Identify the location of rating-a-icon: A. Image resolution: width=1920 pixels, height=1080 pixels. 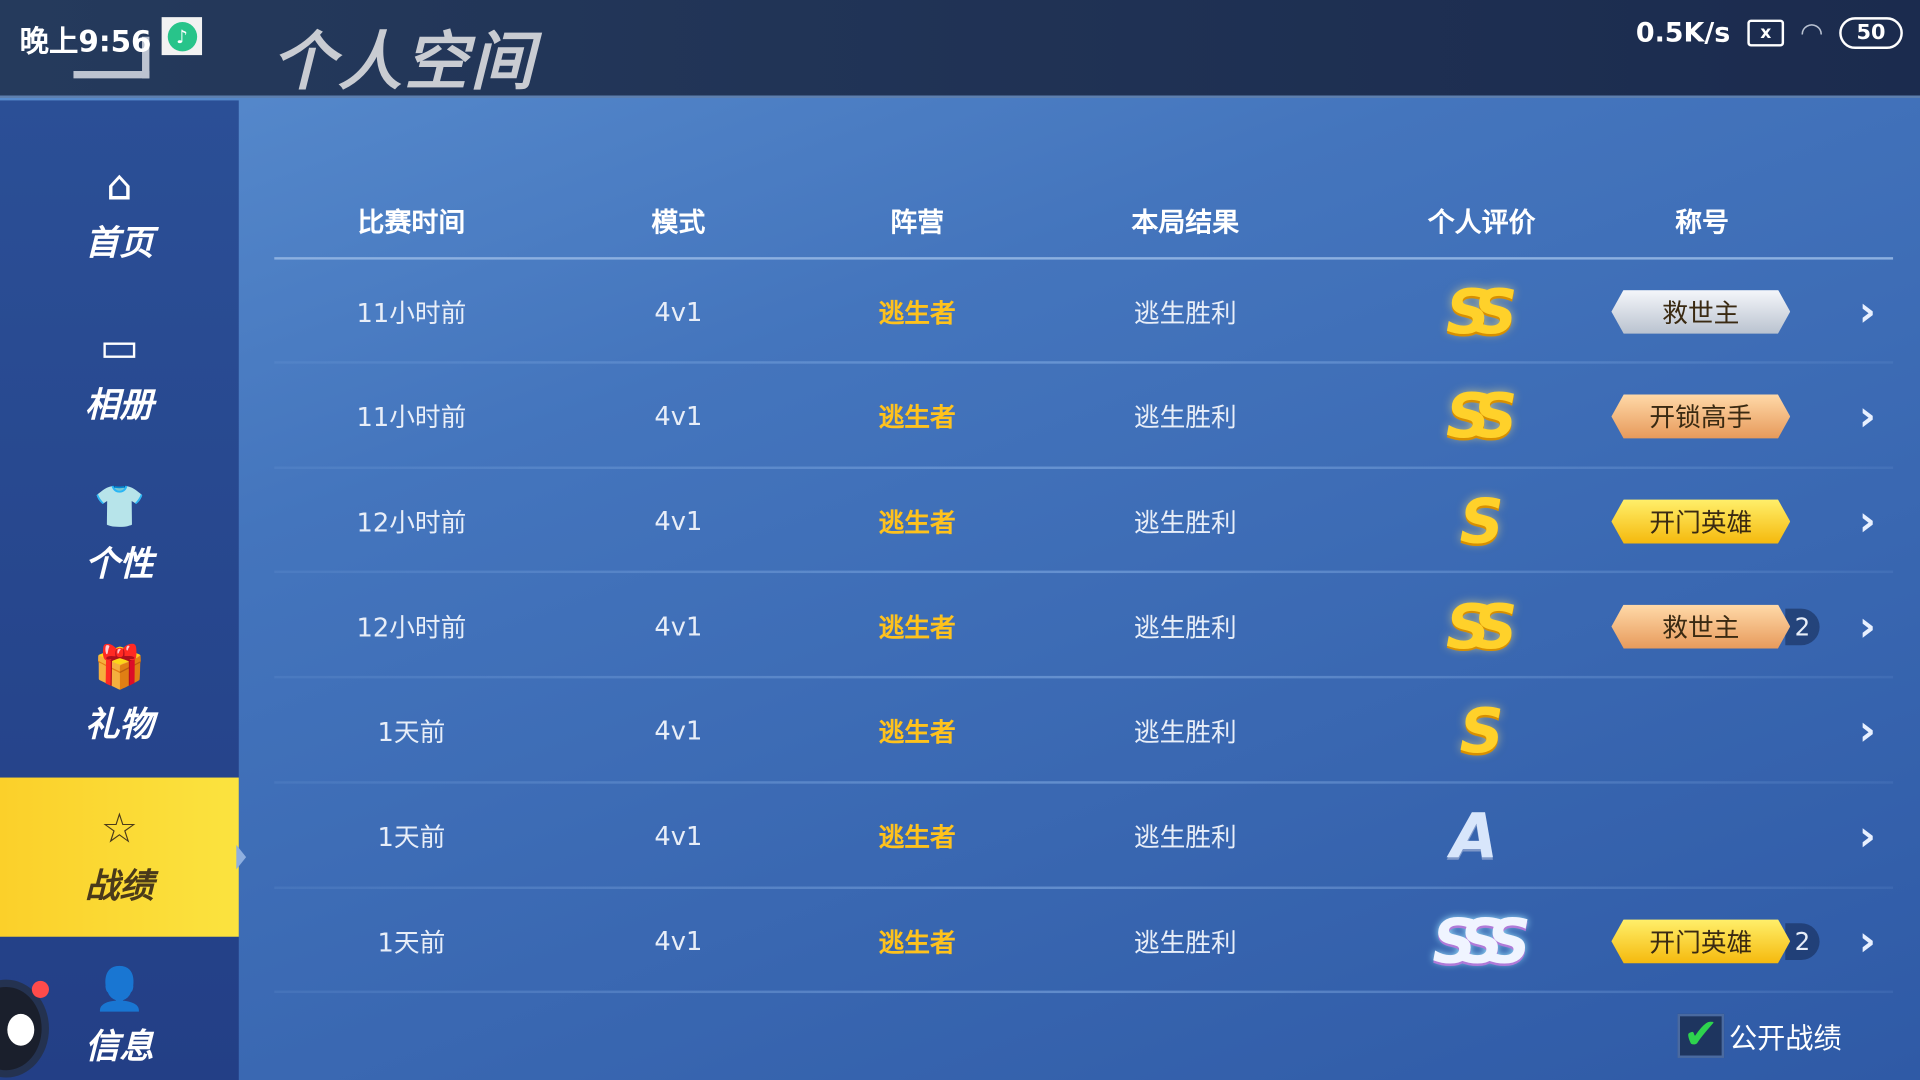
(1474, 836).